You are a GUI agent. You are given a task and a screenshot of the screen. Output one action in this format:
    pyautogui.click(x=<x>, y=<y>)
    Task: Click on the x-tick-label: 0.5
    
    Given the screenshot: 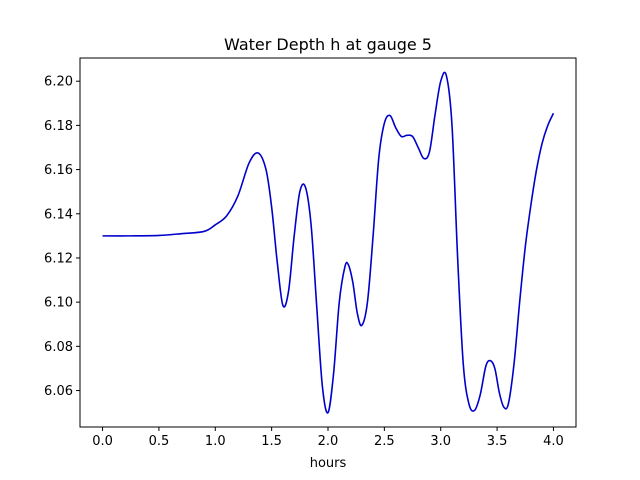 What is the action you would take?
    pyautogui.click(x=159, y=441)
    